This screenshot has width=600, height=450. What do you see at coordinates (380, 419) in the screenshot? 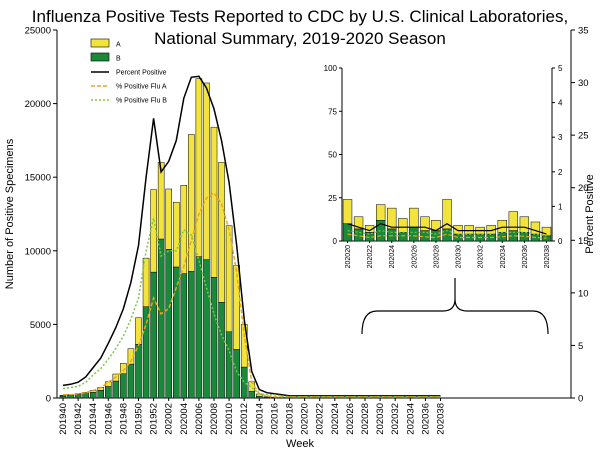
I see `x-tick-label: 202030` at bounding box center [380, 419].